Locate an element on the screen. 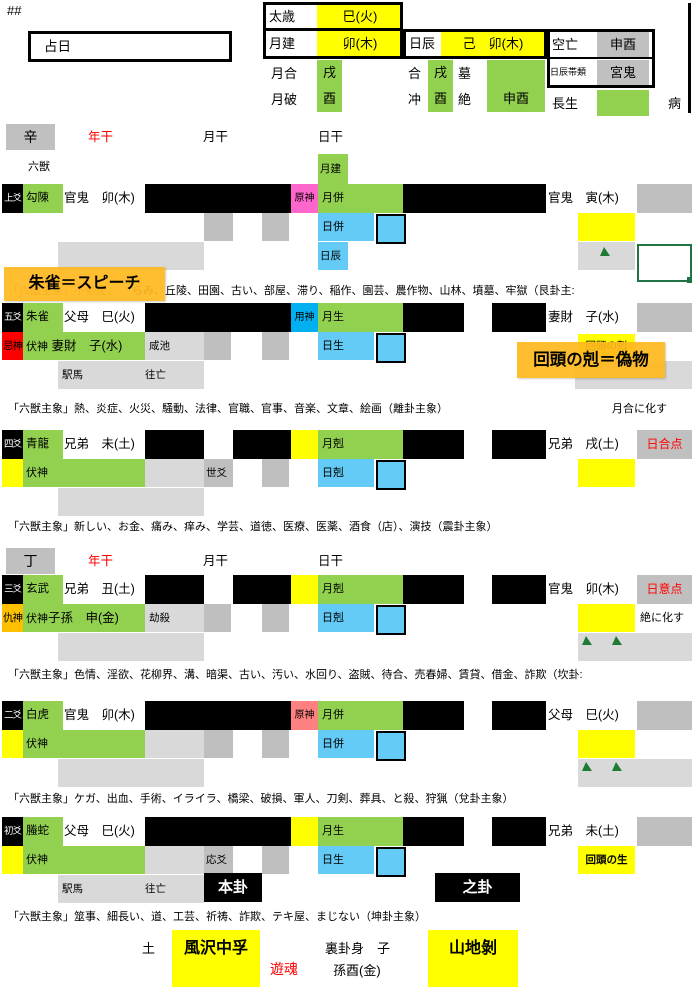 The image size is (692, 987). beast-cell-3: 玄武 is located at coordinates (43, 589).